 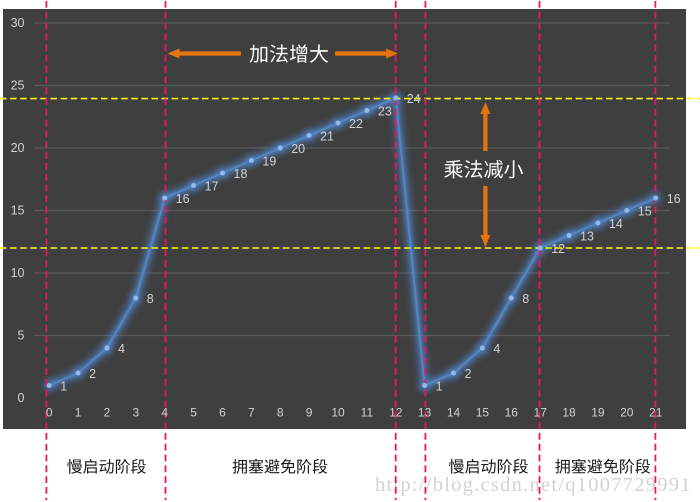 What do you see at coordinates (414, 99) in the screenshot?
I see `svg-text: 24` at bounding box center [414, 99].